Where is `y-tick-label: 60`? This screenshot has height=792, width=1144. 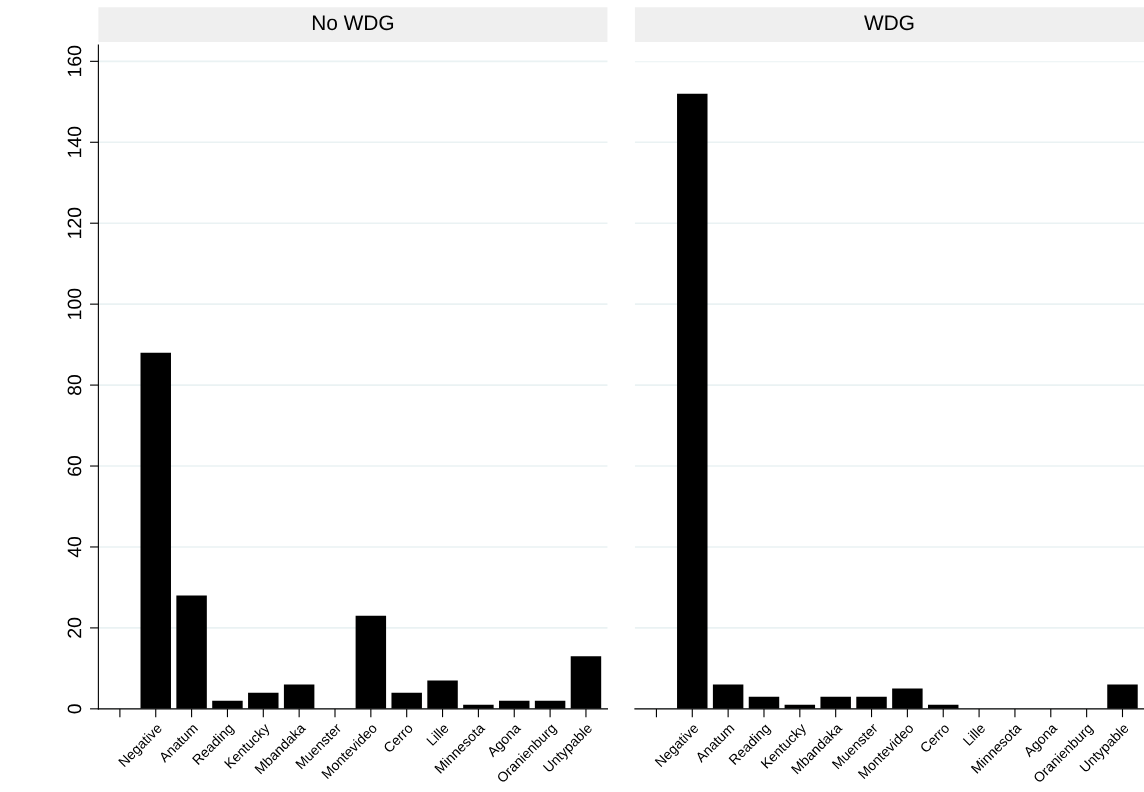 y-tick-label: 60 is located at coordinates (74, 465).